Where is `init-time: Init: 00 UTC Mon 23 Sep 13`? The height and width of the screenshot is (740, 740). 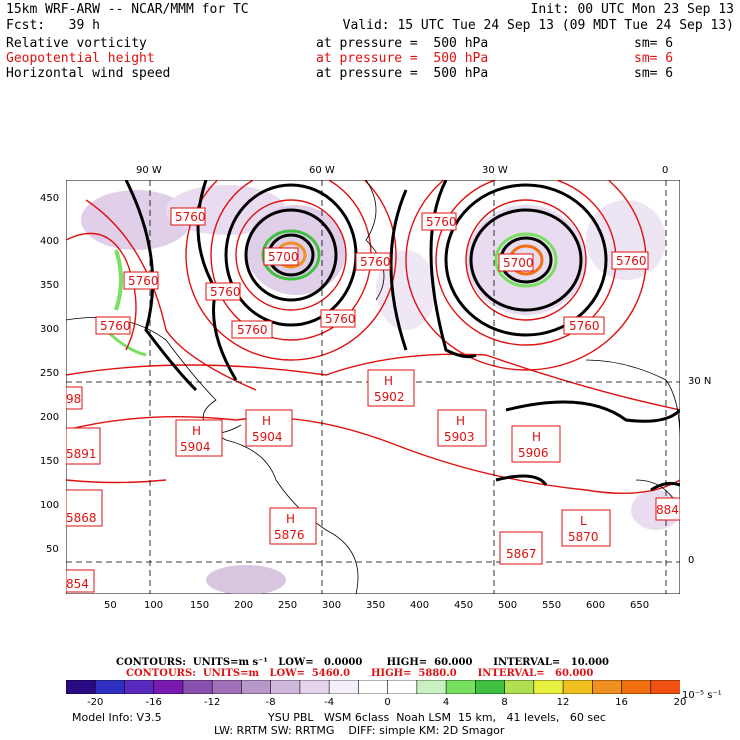
init-time: Init: 00 UTC Mon 23 Sep 13 is located at coordinates (632, 9).